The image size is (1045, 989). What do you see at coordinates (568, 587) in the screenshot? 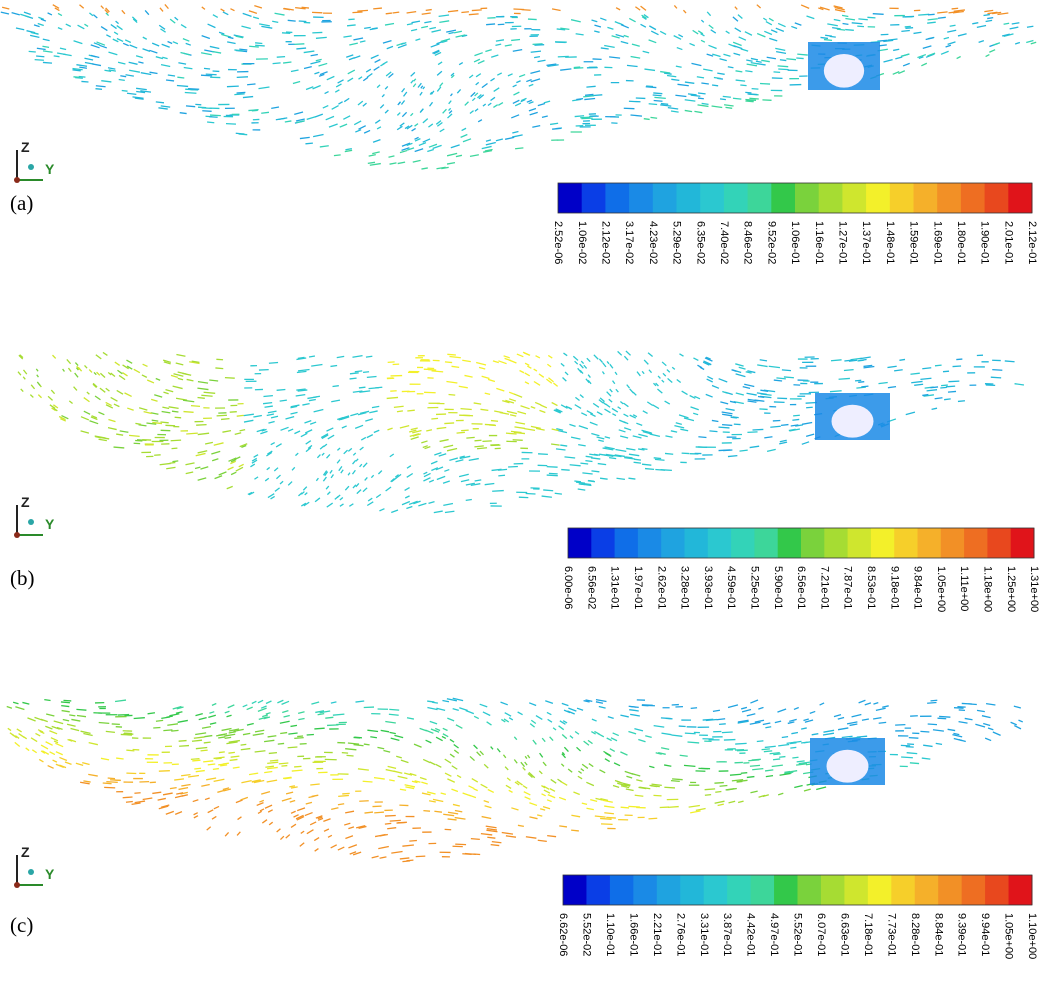
I see `colorbar-label: 6.00e-06` at bounding box center [568, 587].